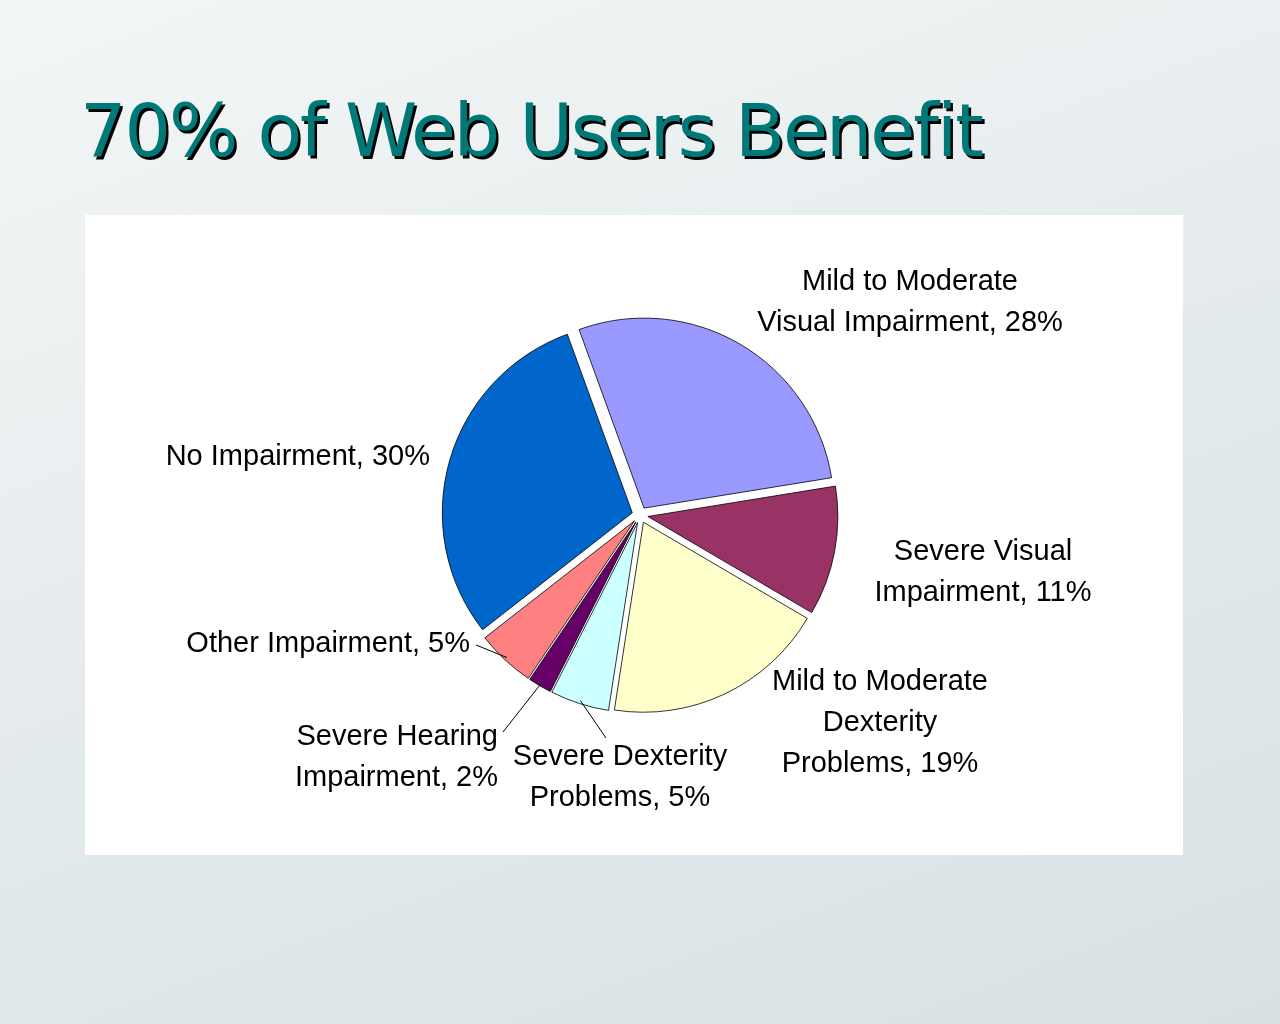  Describe the element at coordinates (620, 775) in the screenshot. I see `slice-label: Severe Dexterity Problems, 5%` at that location.